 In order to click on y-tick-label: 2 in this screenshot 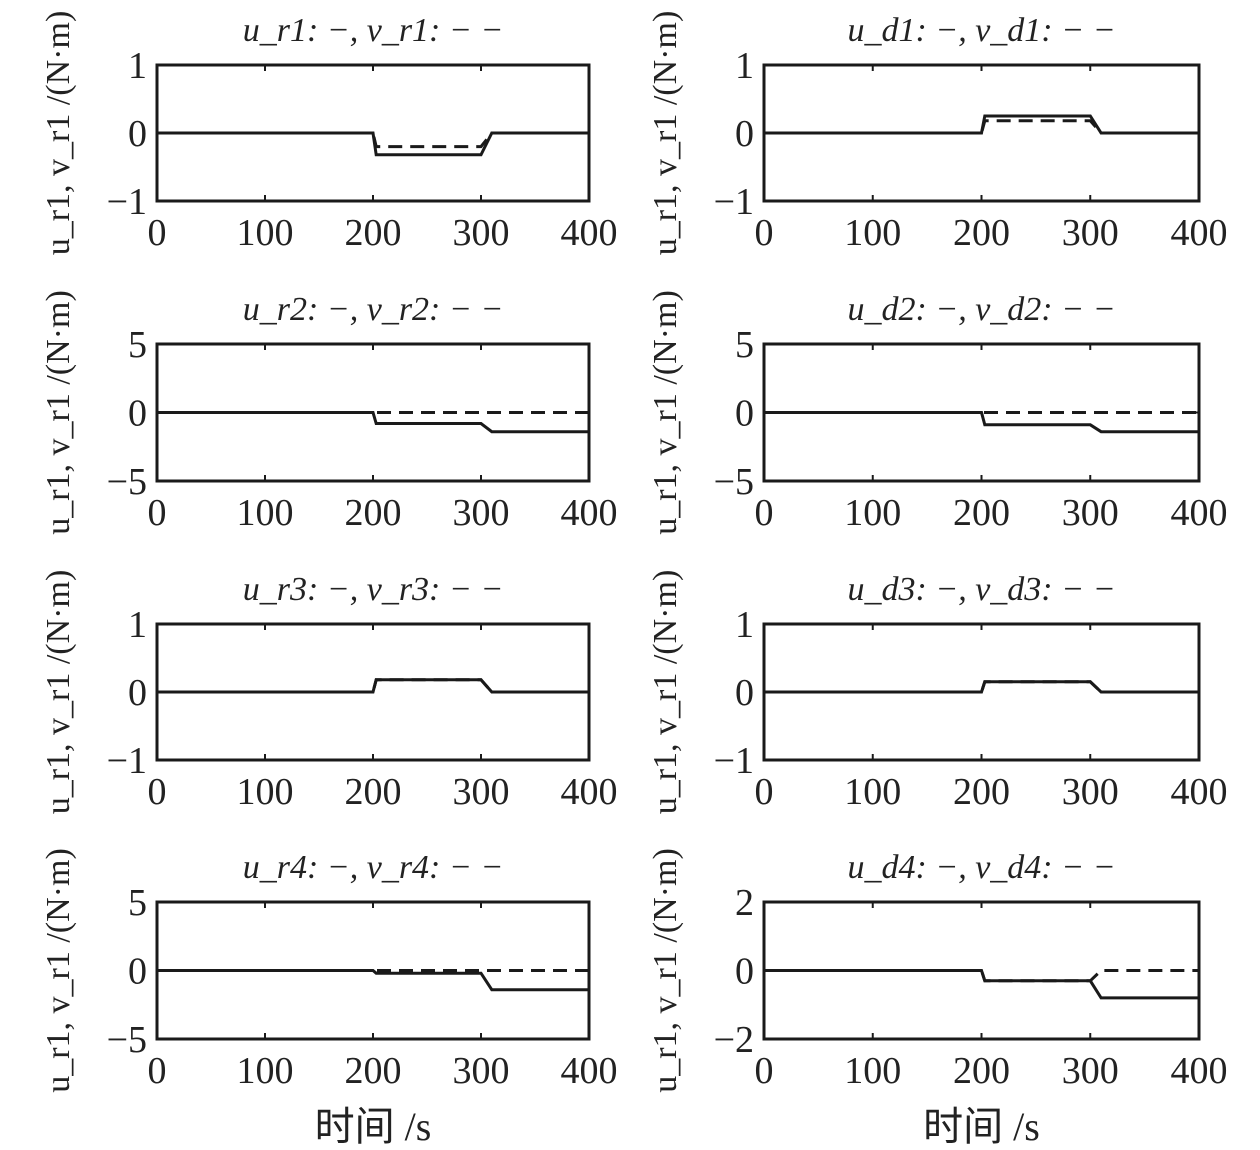, I will do `click(744, 903)`.